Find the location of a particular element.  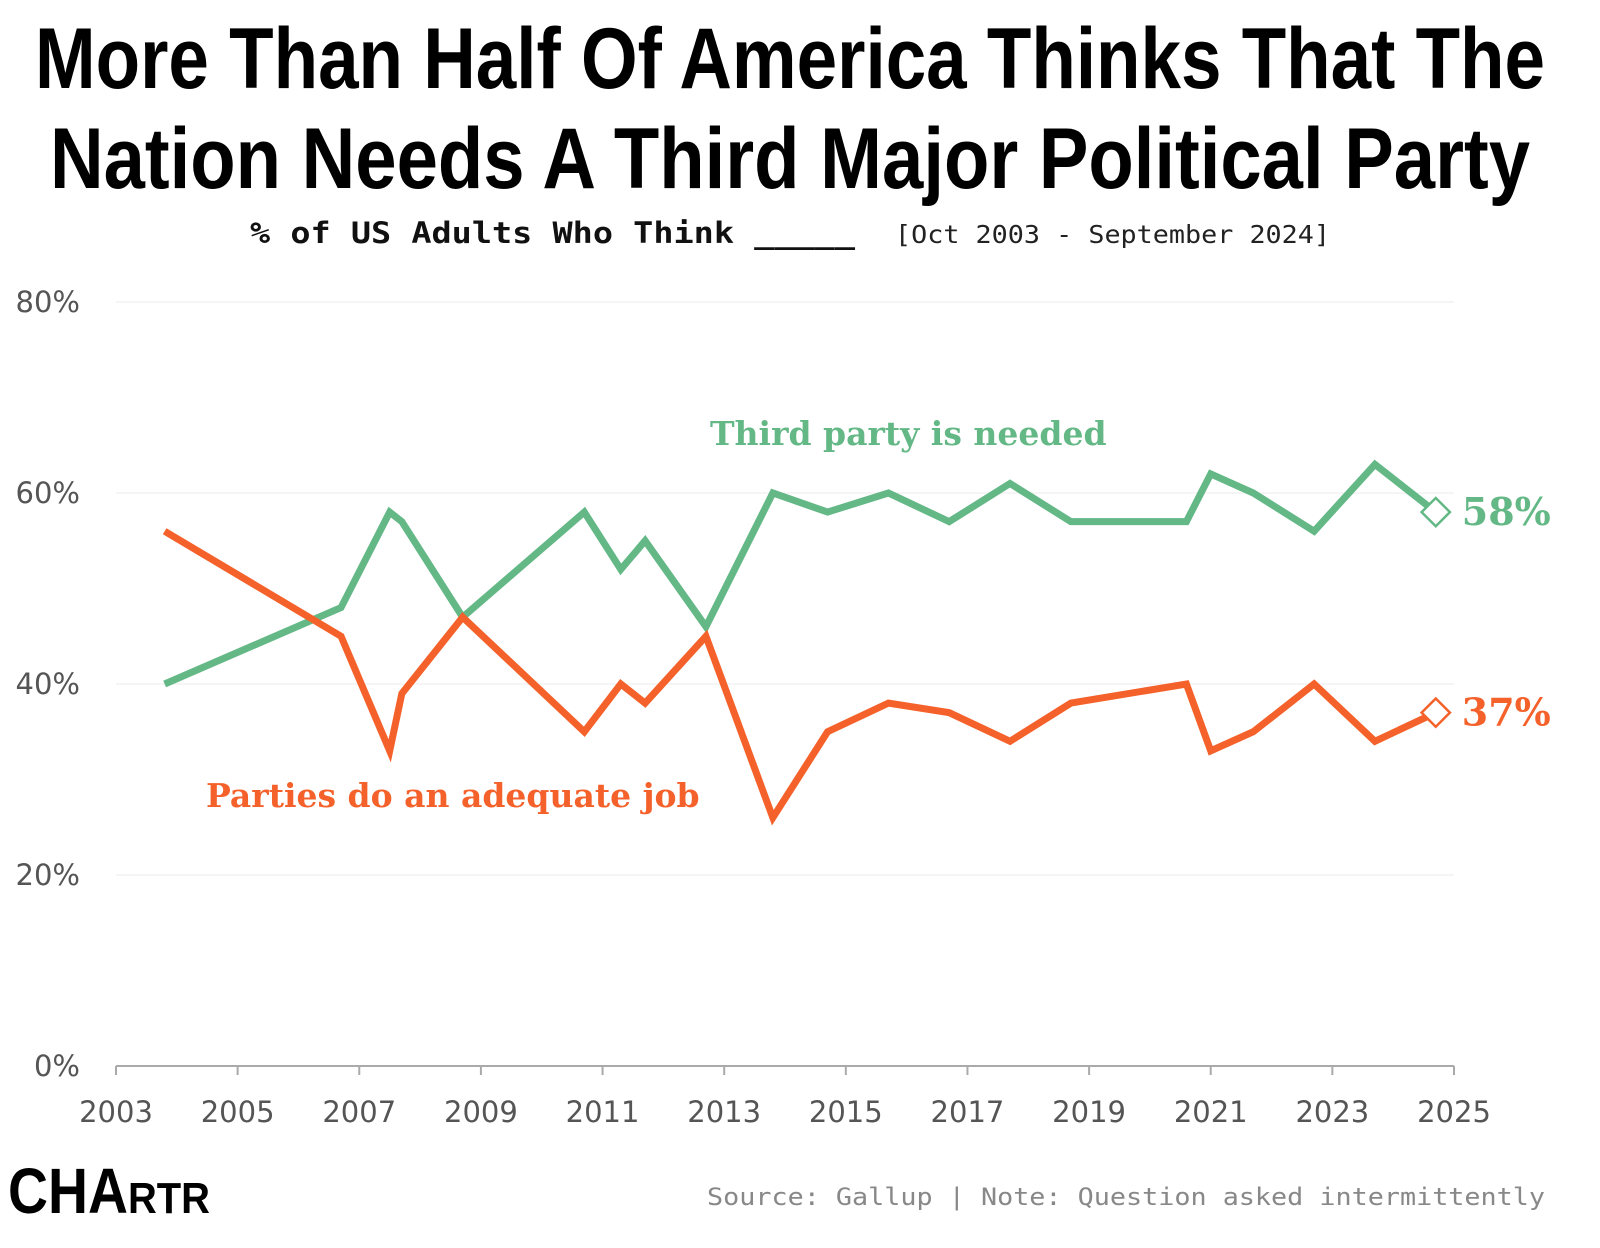

x-tick-label: 2025 is located at coordinates (1454, 1112).